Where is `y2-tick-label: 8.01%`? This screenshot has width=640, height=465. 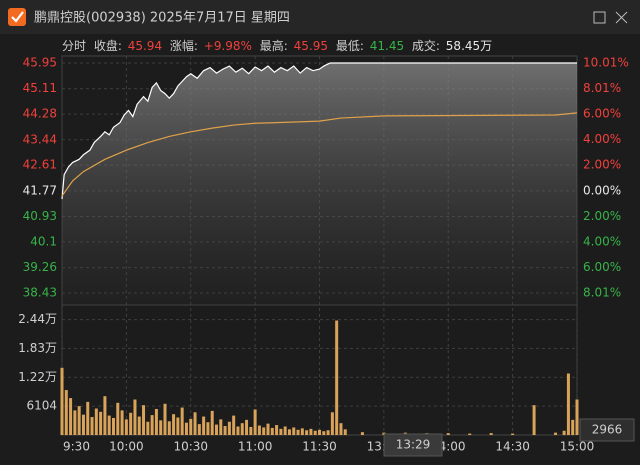 y2-tick-label: 8.01% is located at coordinates (602, 293).